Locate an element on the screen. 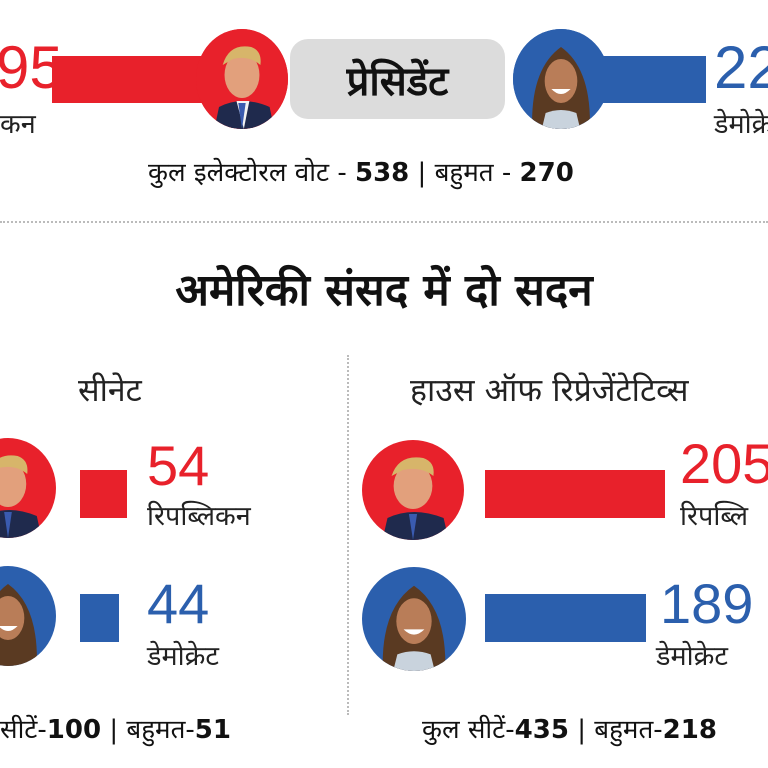 Image resolution: width=768 pixels, height=768 pixels. president-democrat-label: डेमोक्रे is located at coordinates (741, 124).